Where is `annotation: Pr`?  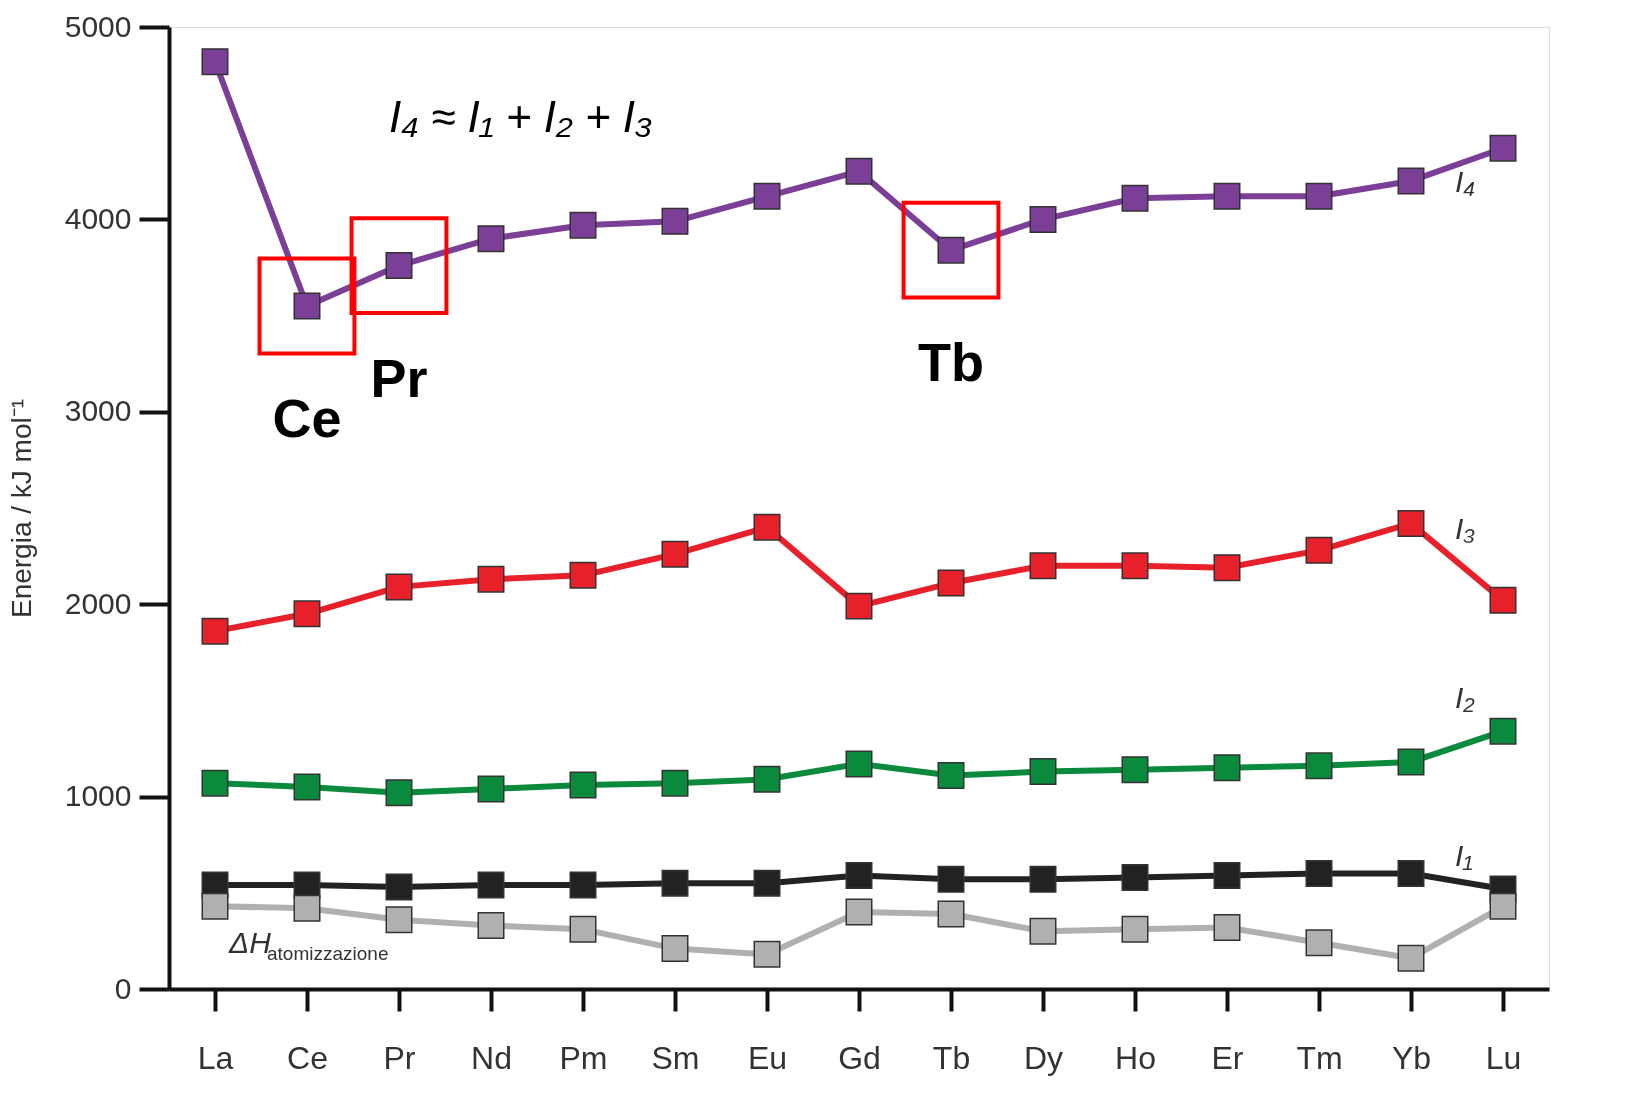
annotation: Pr is located at coordinates (399, 377).